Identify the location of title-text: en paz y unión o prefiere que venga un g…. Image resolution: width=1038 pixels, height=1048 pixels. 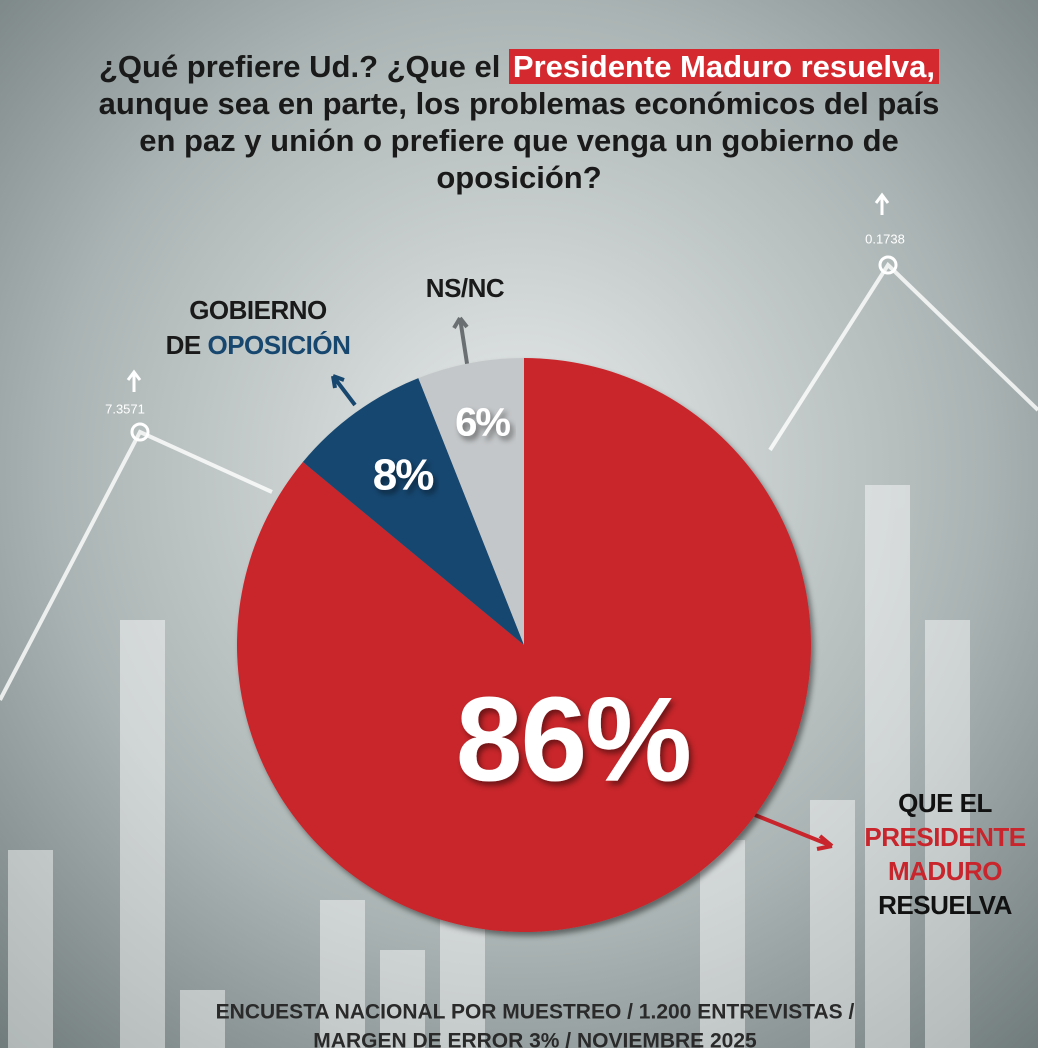
(519, 140).